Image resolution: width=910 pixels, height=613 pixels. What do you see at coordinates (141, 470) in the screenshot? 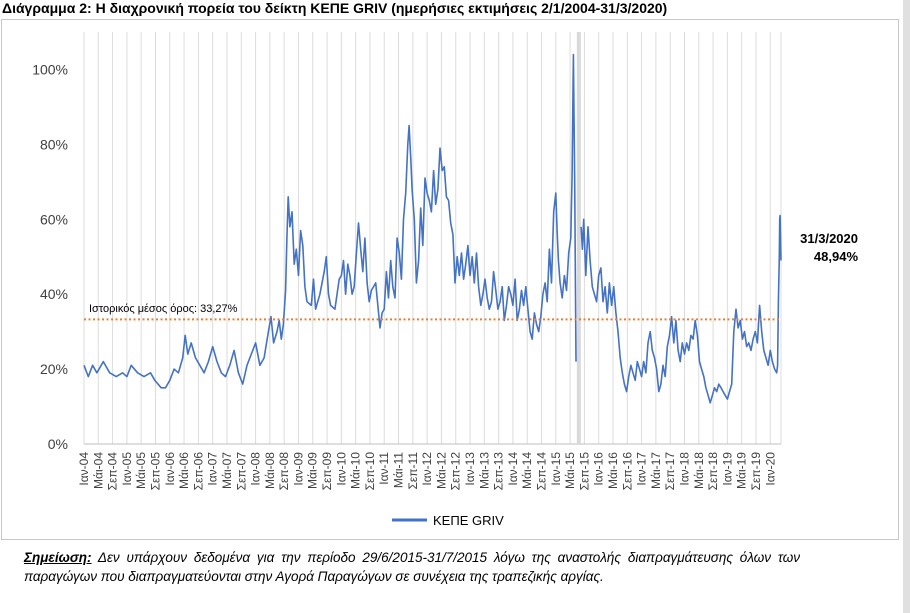
I see `x-tick-label: Μάι-05` at bounding box center [141, 470].